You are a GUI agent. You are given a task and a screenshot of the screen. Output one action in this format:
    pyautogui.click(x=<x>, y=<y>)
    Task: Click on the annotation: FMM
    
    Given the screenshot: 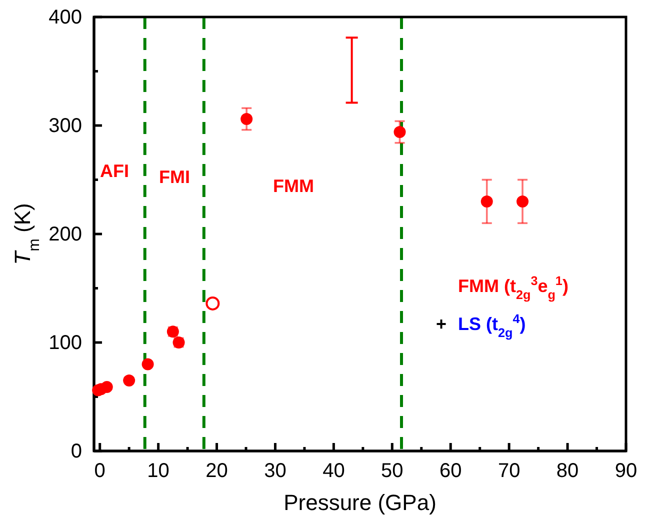 What is the action you would take?
    pyautogui.click(x=293, y=186)
    